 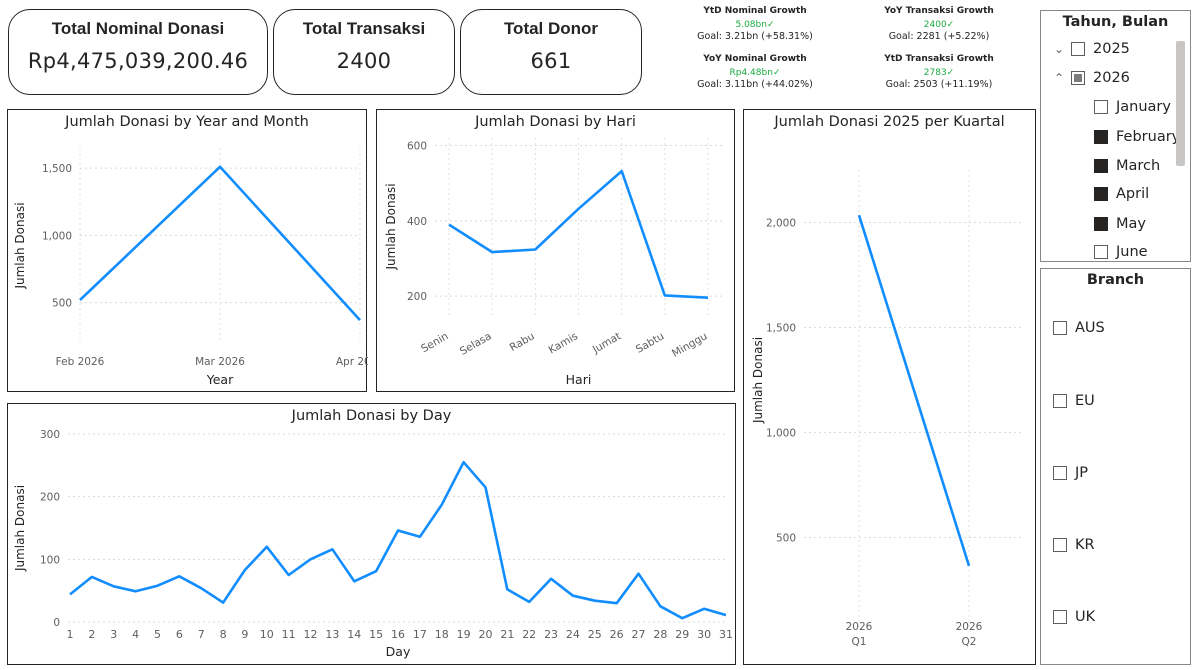 I want to click on card-title: Total Transaksi, so click(x=364, y=28).